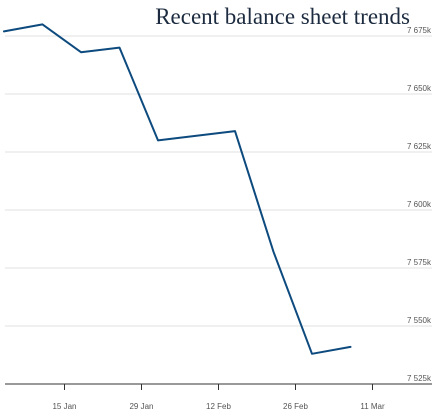 This screenshot has height=418, width=445. Describe the element at coordinates (419, 320) in the screenshot. I see `y-tick-label: 7 550k` at that location.